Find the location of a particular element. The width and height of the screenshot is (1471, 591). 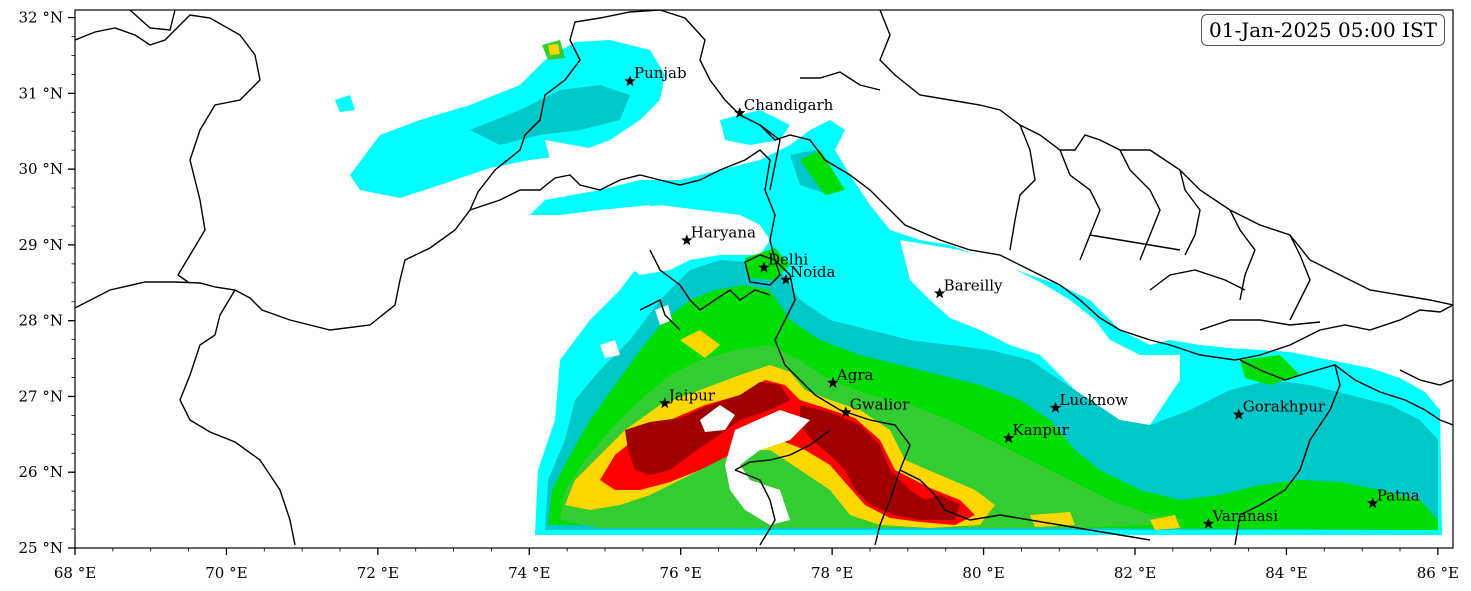

city-label: Bareilly is located at coordinates (973, 285).